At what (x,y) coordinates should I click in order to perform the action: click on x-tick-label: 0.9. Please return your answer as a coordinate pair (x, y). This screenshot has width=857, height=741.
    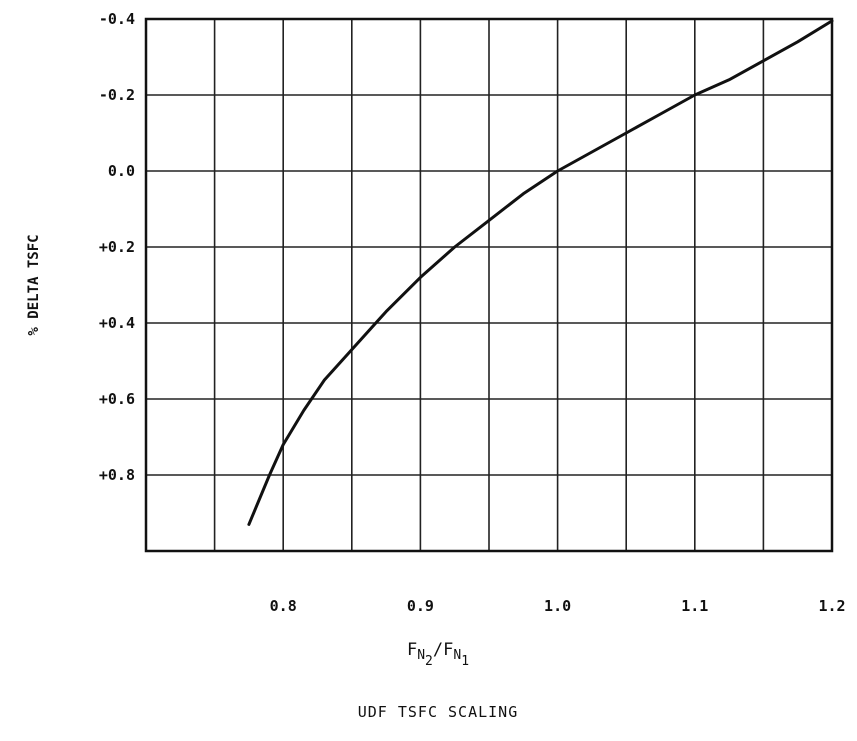
    Looking at the image, I should click on (420, 606).